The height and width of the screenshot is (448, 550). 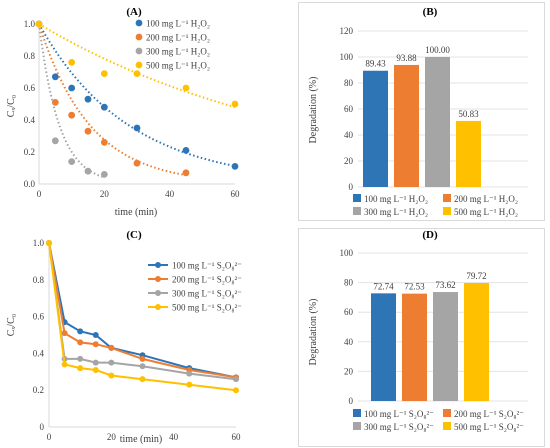 What do you see at coordinates (347, 57) in the screenshot?
I see `panel-b-y-tick: 100` at bounding box center [347, 57].